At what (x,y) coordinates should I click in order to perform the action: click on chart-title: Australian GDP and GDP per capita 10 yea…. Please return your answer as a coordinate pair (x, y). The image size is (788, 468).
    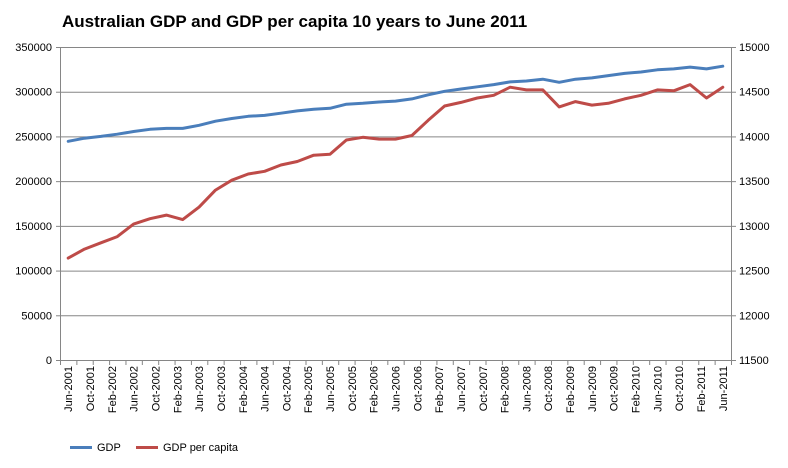
    Looking at the image, I should click on (294, 21).